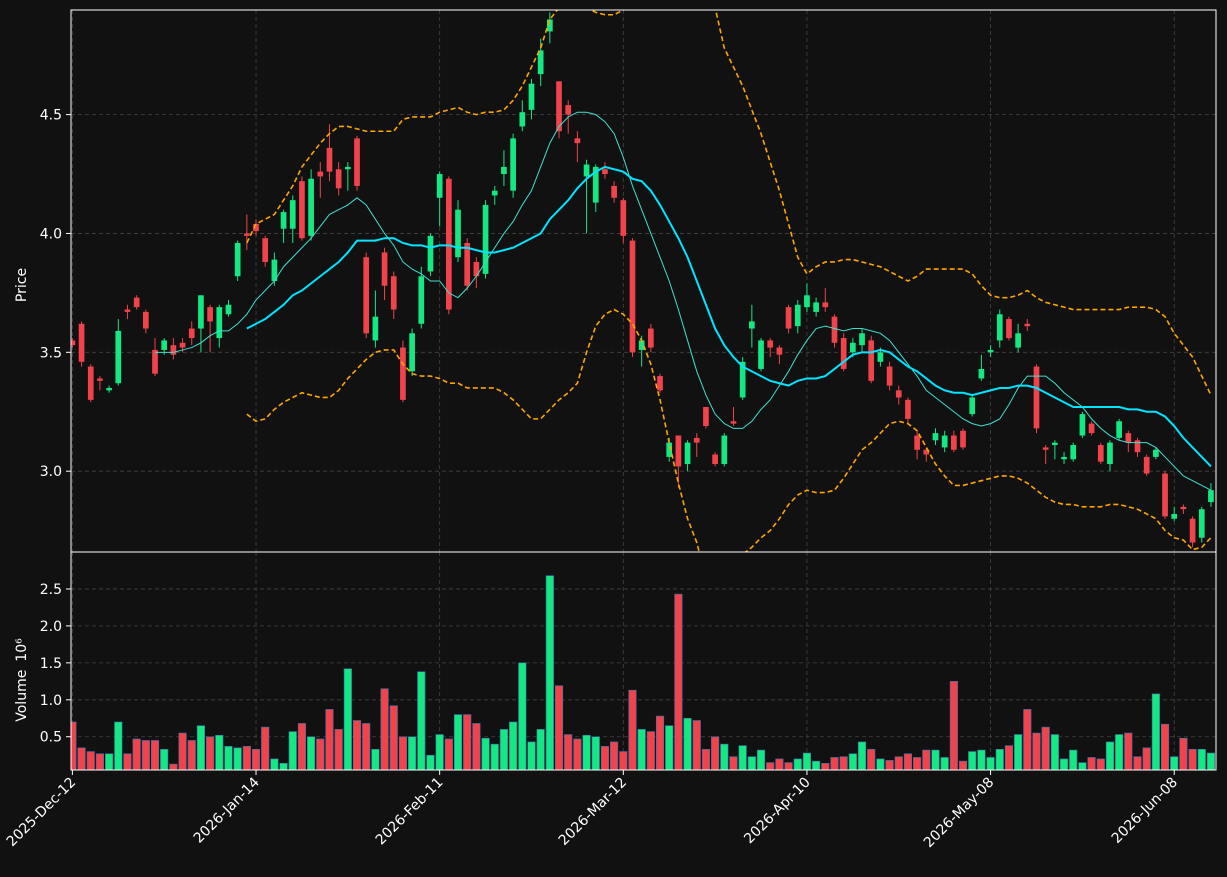  Describe the element at coordinates (227, 810) in the screenshot. I see `x-tick-label: 2026-Jan-14` at that location.